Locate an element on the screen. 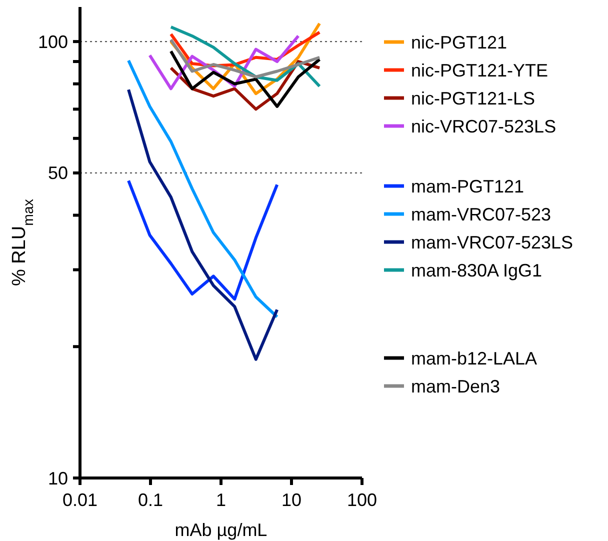  x-tick-label: 100 is located at coordinates (362, 500).